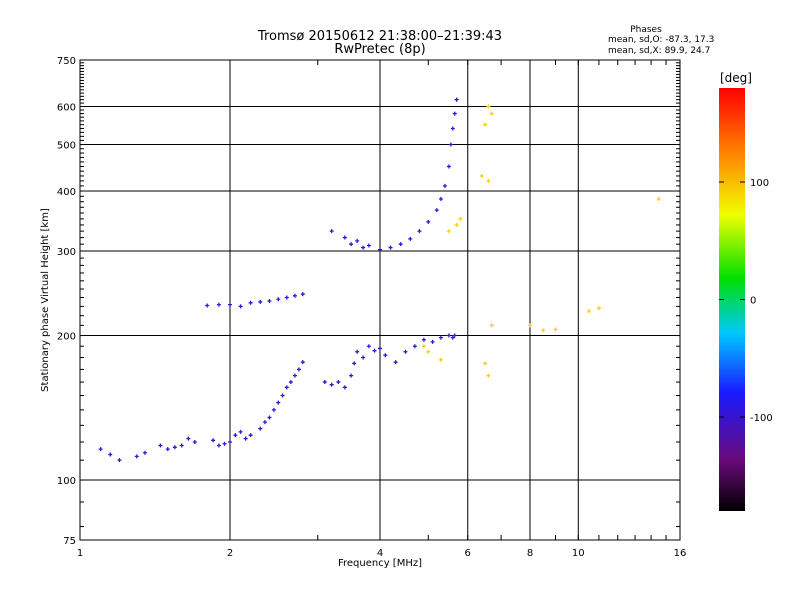 The image size is (800, 600). Describe the element at coordinates (659, 51) in the screenshot. I see `stats-line-x: mean, sd,X: 89.9, 24.7` at that location.